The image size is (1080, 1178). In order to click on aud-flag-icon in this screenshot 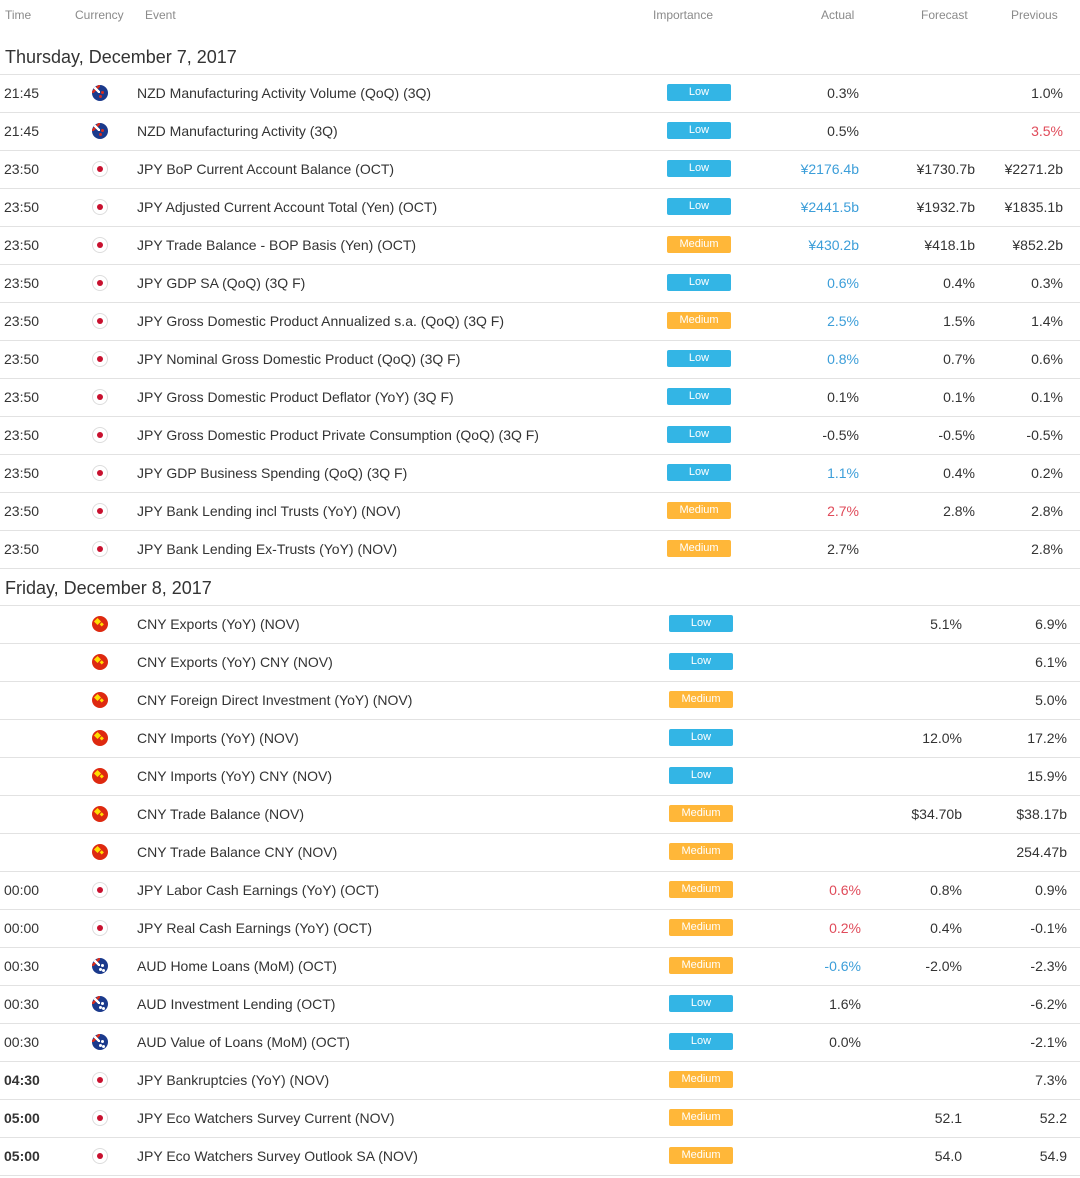, I will do `click(100, 1042)`.